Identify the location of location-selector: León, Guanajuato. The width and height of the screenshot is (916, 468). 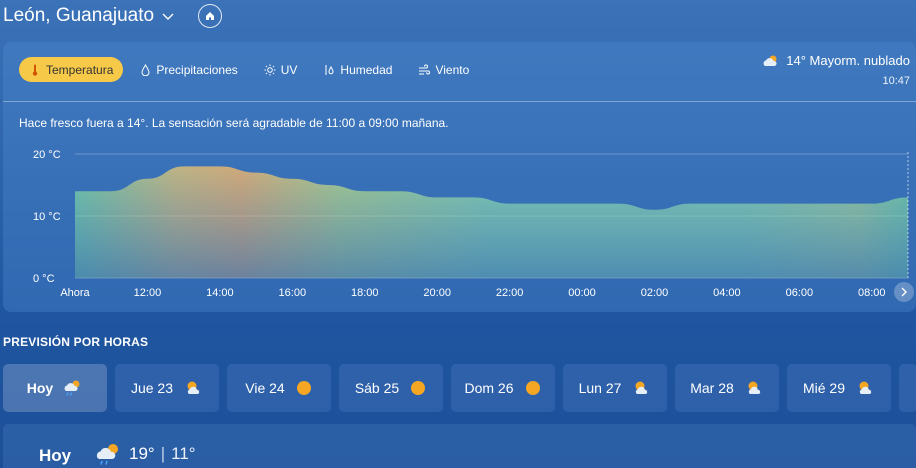
(88, 16).